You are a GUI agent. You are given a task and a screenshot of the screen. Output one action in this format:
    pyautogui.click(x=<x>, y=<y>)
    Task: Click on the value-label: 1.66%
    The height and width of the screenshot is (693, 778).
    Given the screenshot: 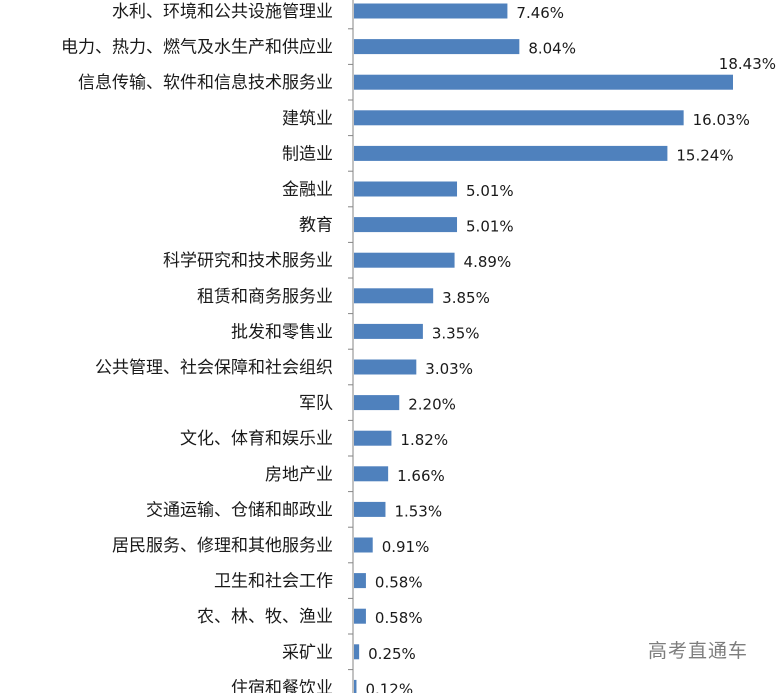 What is the action you would take?
    pyautogui.click(x=421, y=476)
    